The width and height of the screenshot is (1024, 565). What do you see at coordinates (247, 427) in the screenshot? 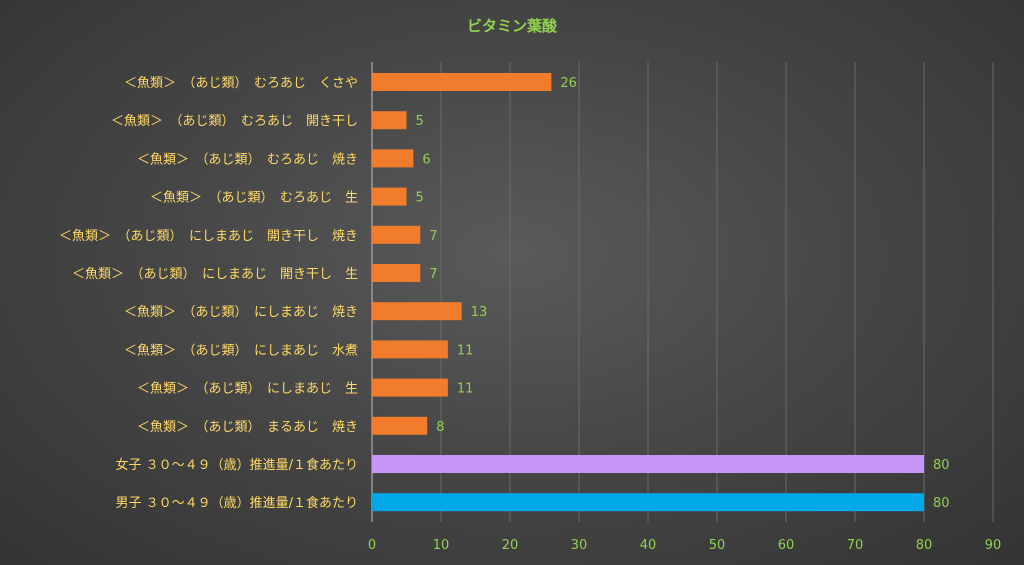
I see `category-label: ＜魚類＞ （あじ類） まるあじ 焼き` at bounding box center [247, 427].